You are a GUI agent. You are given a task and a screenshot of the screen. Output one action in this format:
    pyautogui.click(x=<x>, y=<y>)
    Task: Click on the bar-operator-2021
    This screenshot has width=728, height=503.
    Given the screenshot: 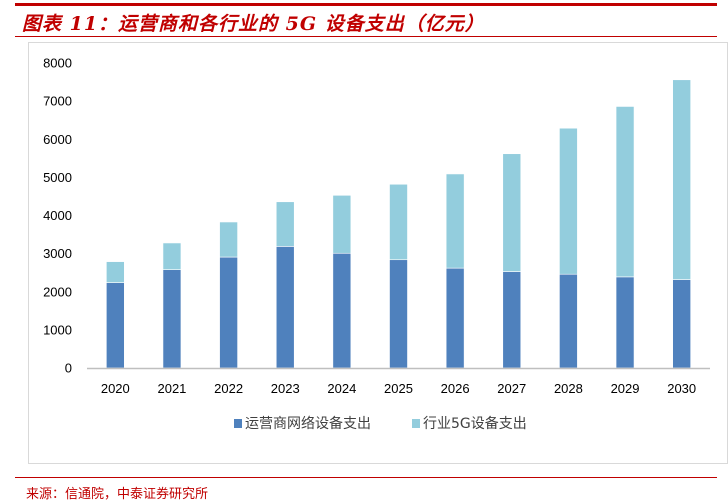 What is the action you would take?
    pyautogui.click(x=172, y=319)
    